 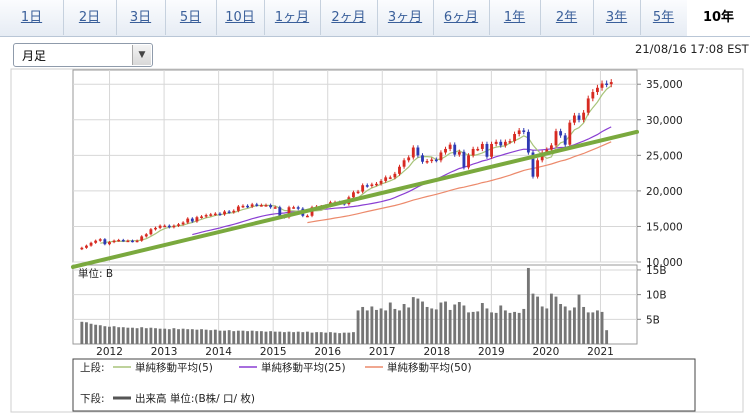 What do you see at coordinates (344, 305) in the screenshot?
I see `volume-bars` at bounding box center [344, 305].